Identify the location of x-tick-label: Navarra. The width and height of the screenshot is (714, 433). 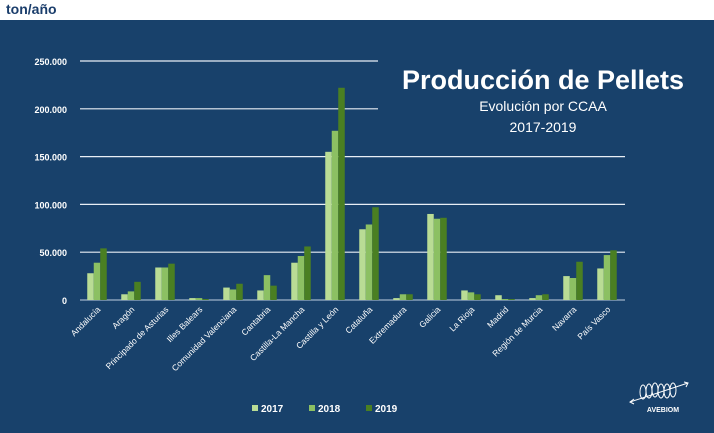
(564, 318).